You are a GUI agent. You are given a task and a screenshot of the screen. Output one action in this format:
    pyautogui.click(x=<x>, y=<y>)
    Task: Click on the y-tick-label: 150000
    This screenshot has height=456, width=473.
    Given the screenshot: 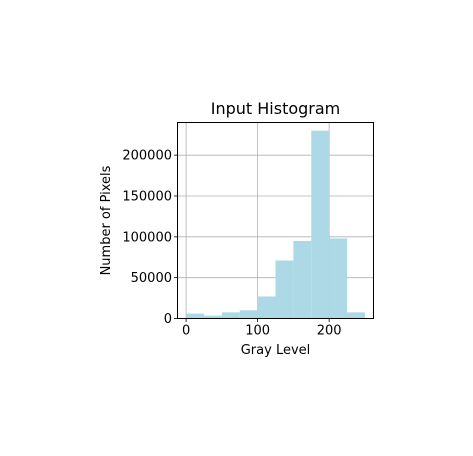 What is the action you would take?
    pyautogui.click(x=147, y=197)
    